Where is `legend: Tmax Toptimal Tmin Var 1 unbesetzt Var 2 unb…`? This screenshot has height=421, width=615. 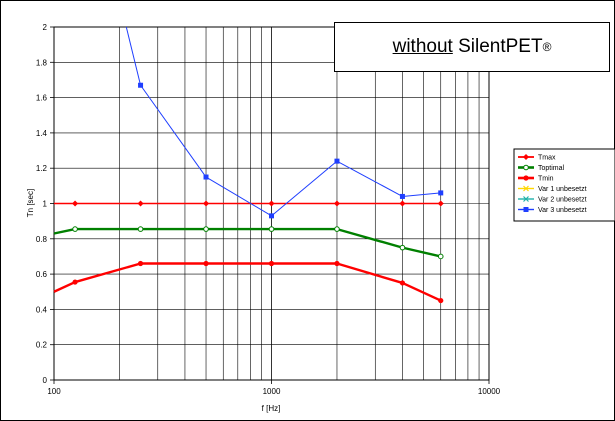
legend: Tmax Toptimal Tmin Var 1 unbesetzt Var 2 unb… is located at coordinates (564, 185).